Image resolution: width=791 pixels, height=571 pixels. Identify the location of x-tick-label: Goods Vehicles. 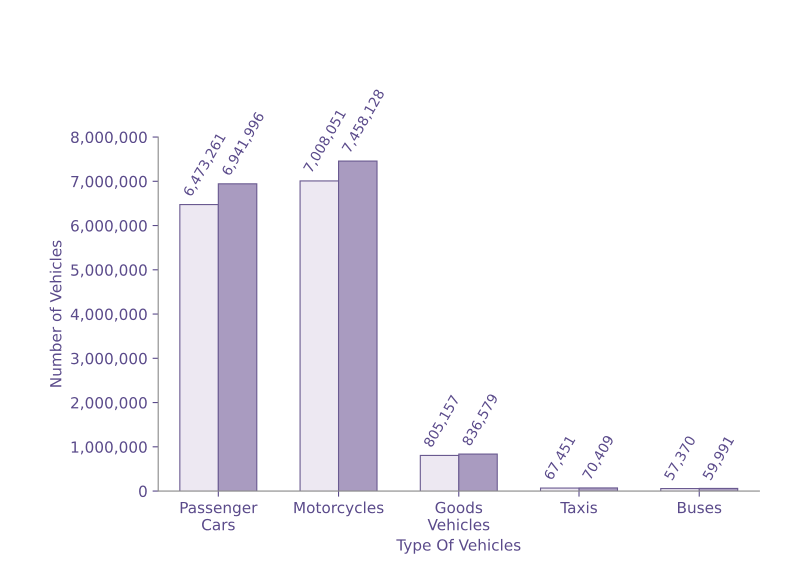
(459, 515).